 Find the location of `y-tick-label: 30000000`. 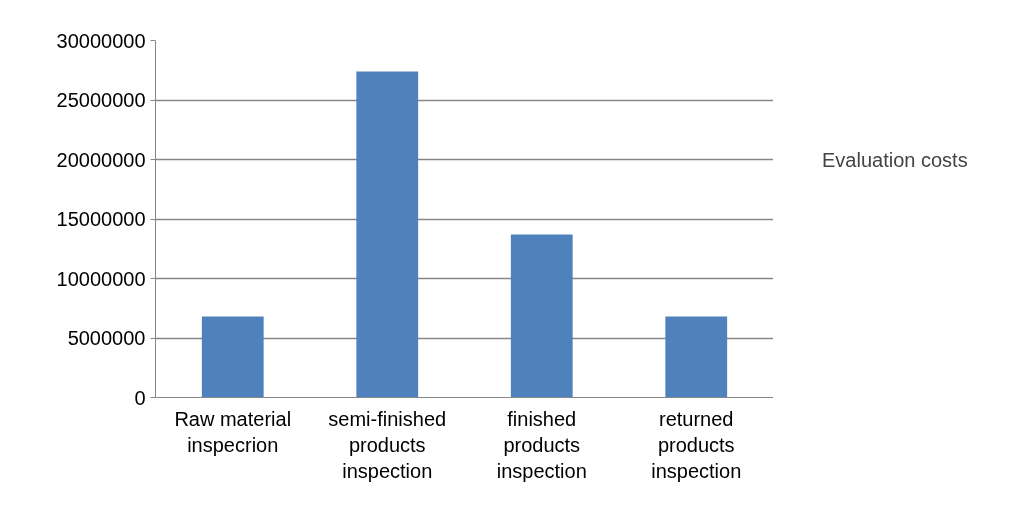

y-tick-label: 30000000 is located at coordinates (101, 40).